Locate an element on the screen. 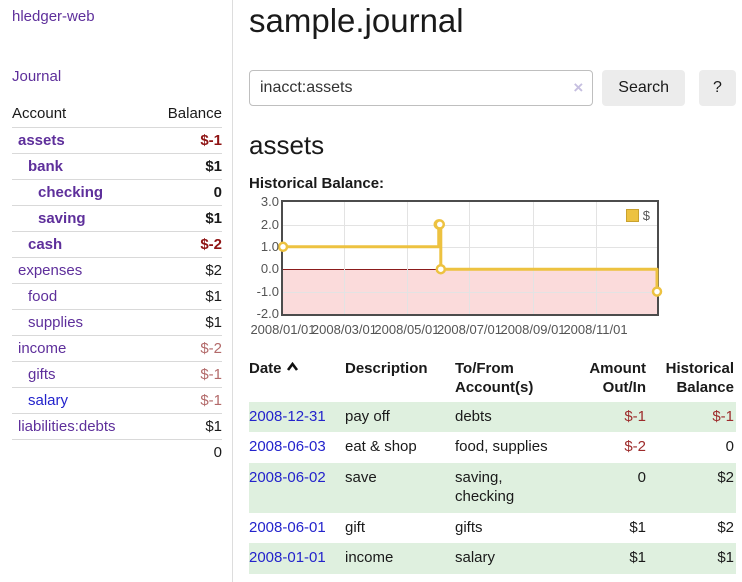 Image resolution: width=742 pixels, height=582 pixels. search-input is located at coordinates (421, 87).